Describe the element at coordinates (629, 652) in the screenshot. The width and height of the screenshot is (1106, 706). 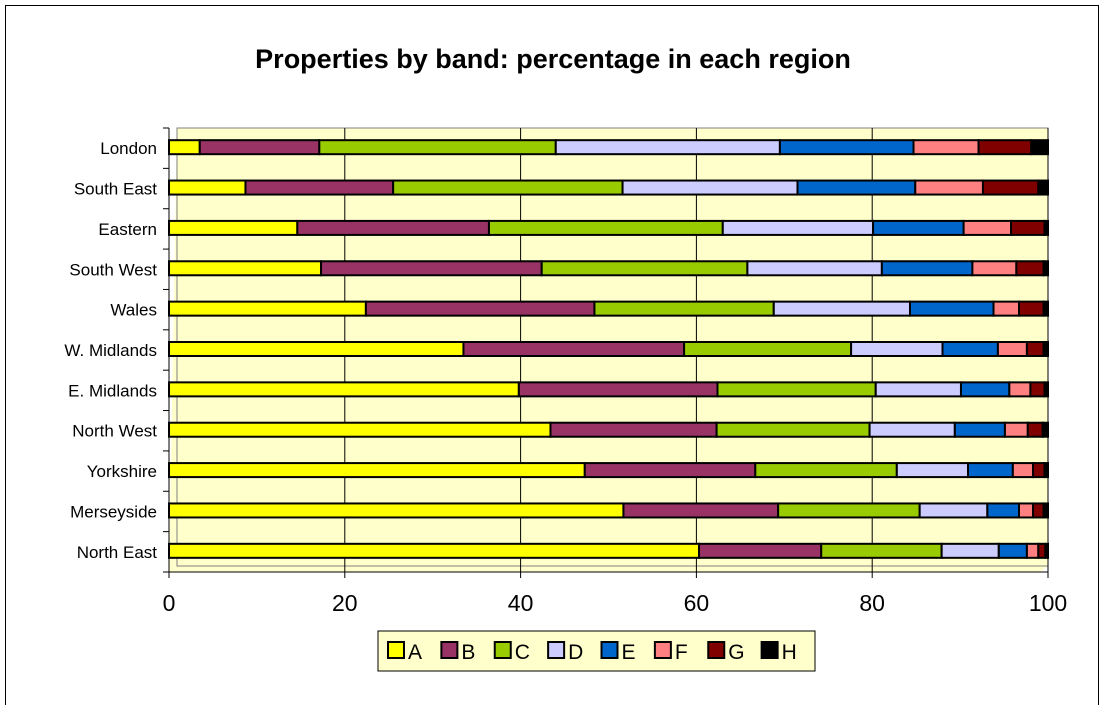
I see `legend-label: E` at that location.